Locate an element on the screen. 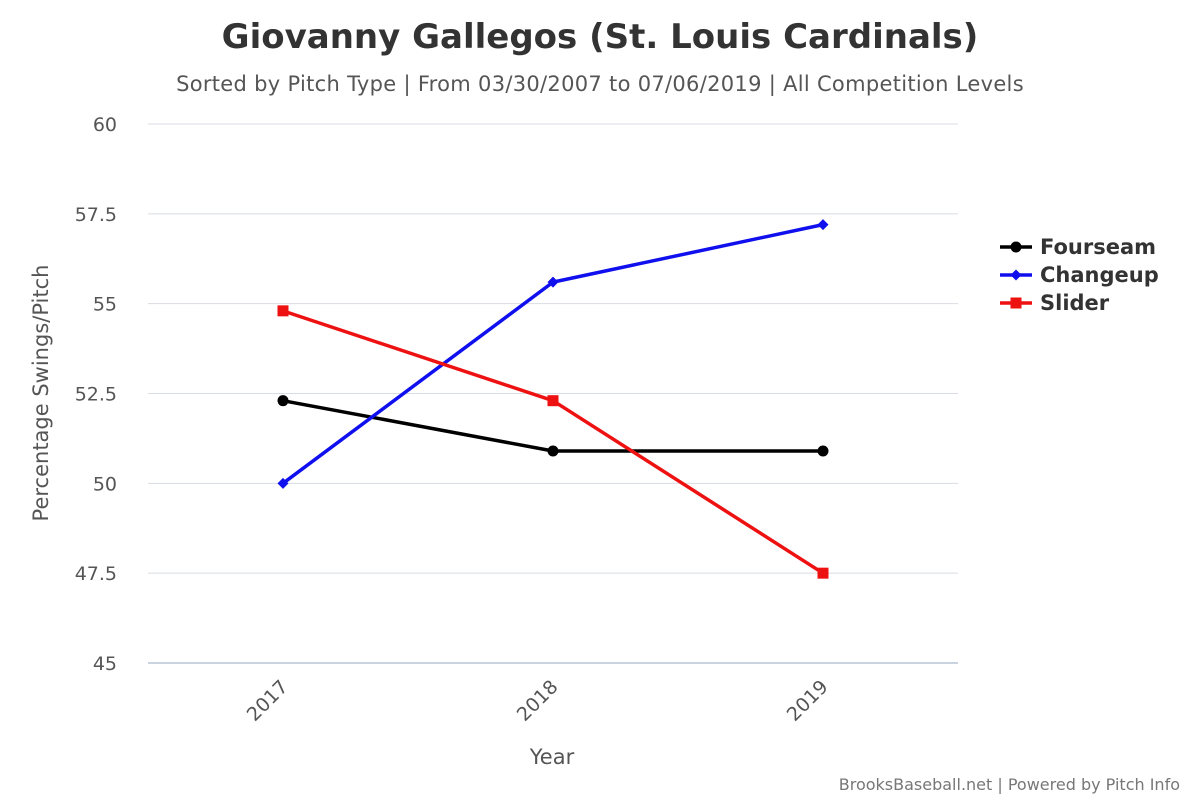 Image resolution: width=1200 pixels, height=800 pixels. y-axis-label: Percentage Swings/Pitch is located at coordinates (41, 393).